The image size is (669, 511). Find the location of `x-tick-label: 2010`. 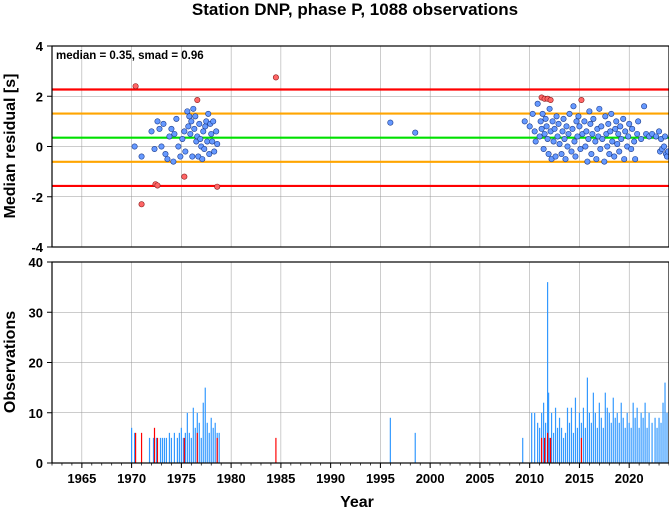

x-tick-label: 2010 is located at coordinates (529, 478).